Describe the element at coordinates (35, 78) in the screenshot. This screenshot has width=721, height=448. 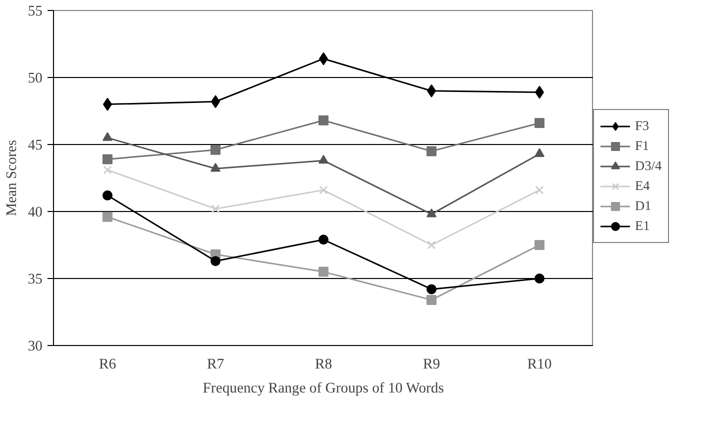
I see `y-tick-label: 50` at that location.